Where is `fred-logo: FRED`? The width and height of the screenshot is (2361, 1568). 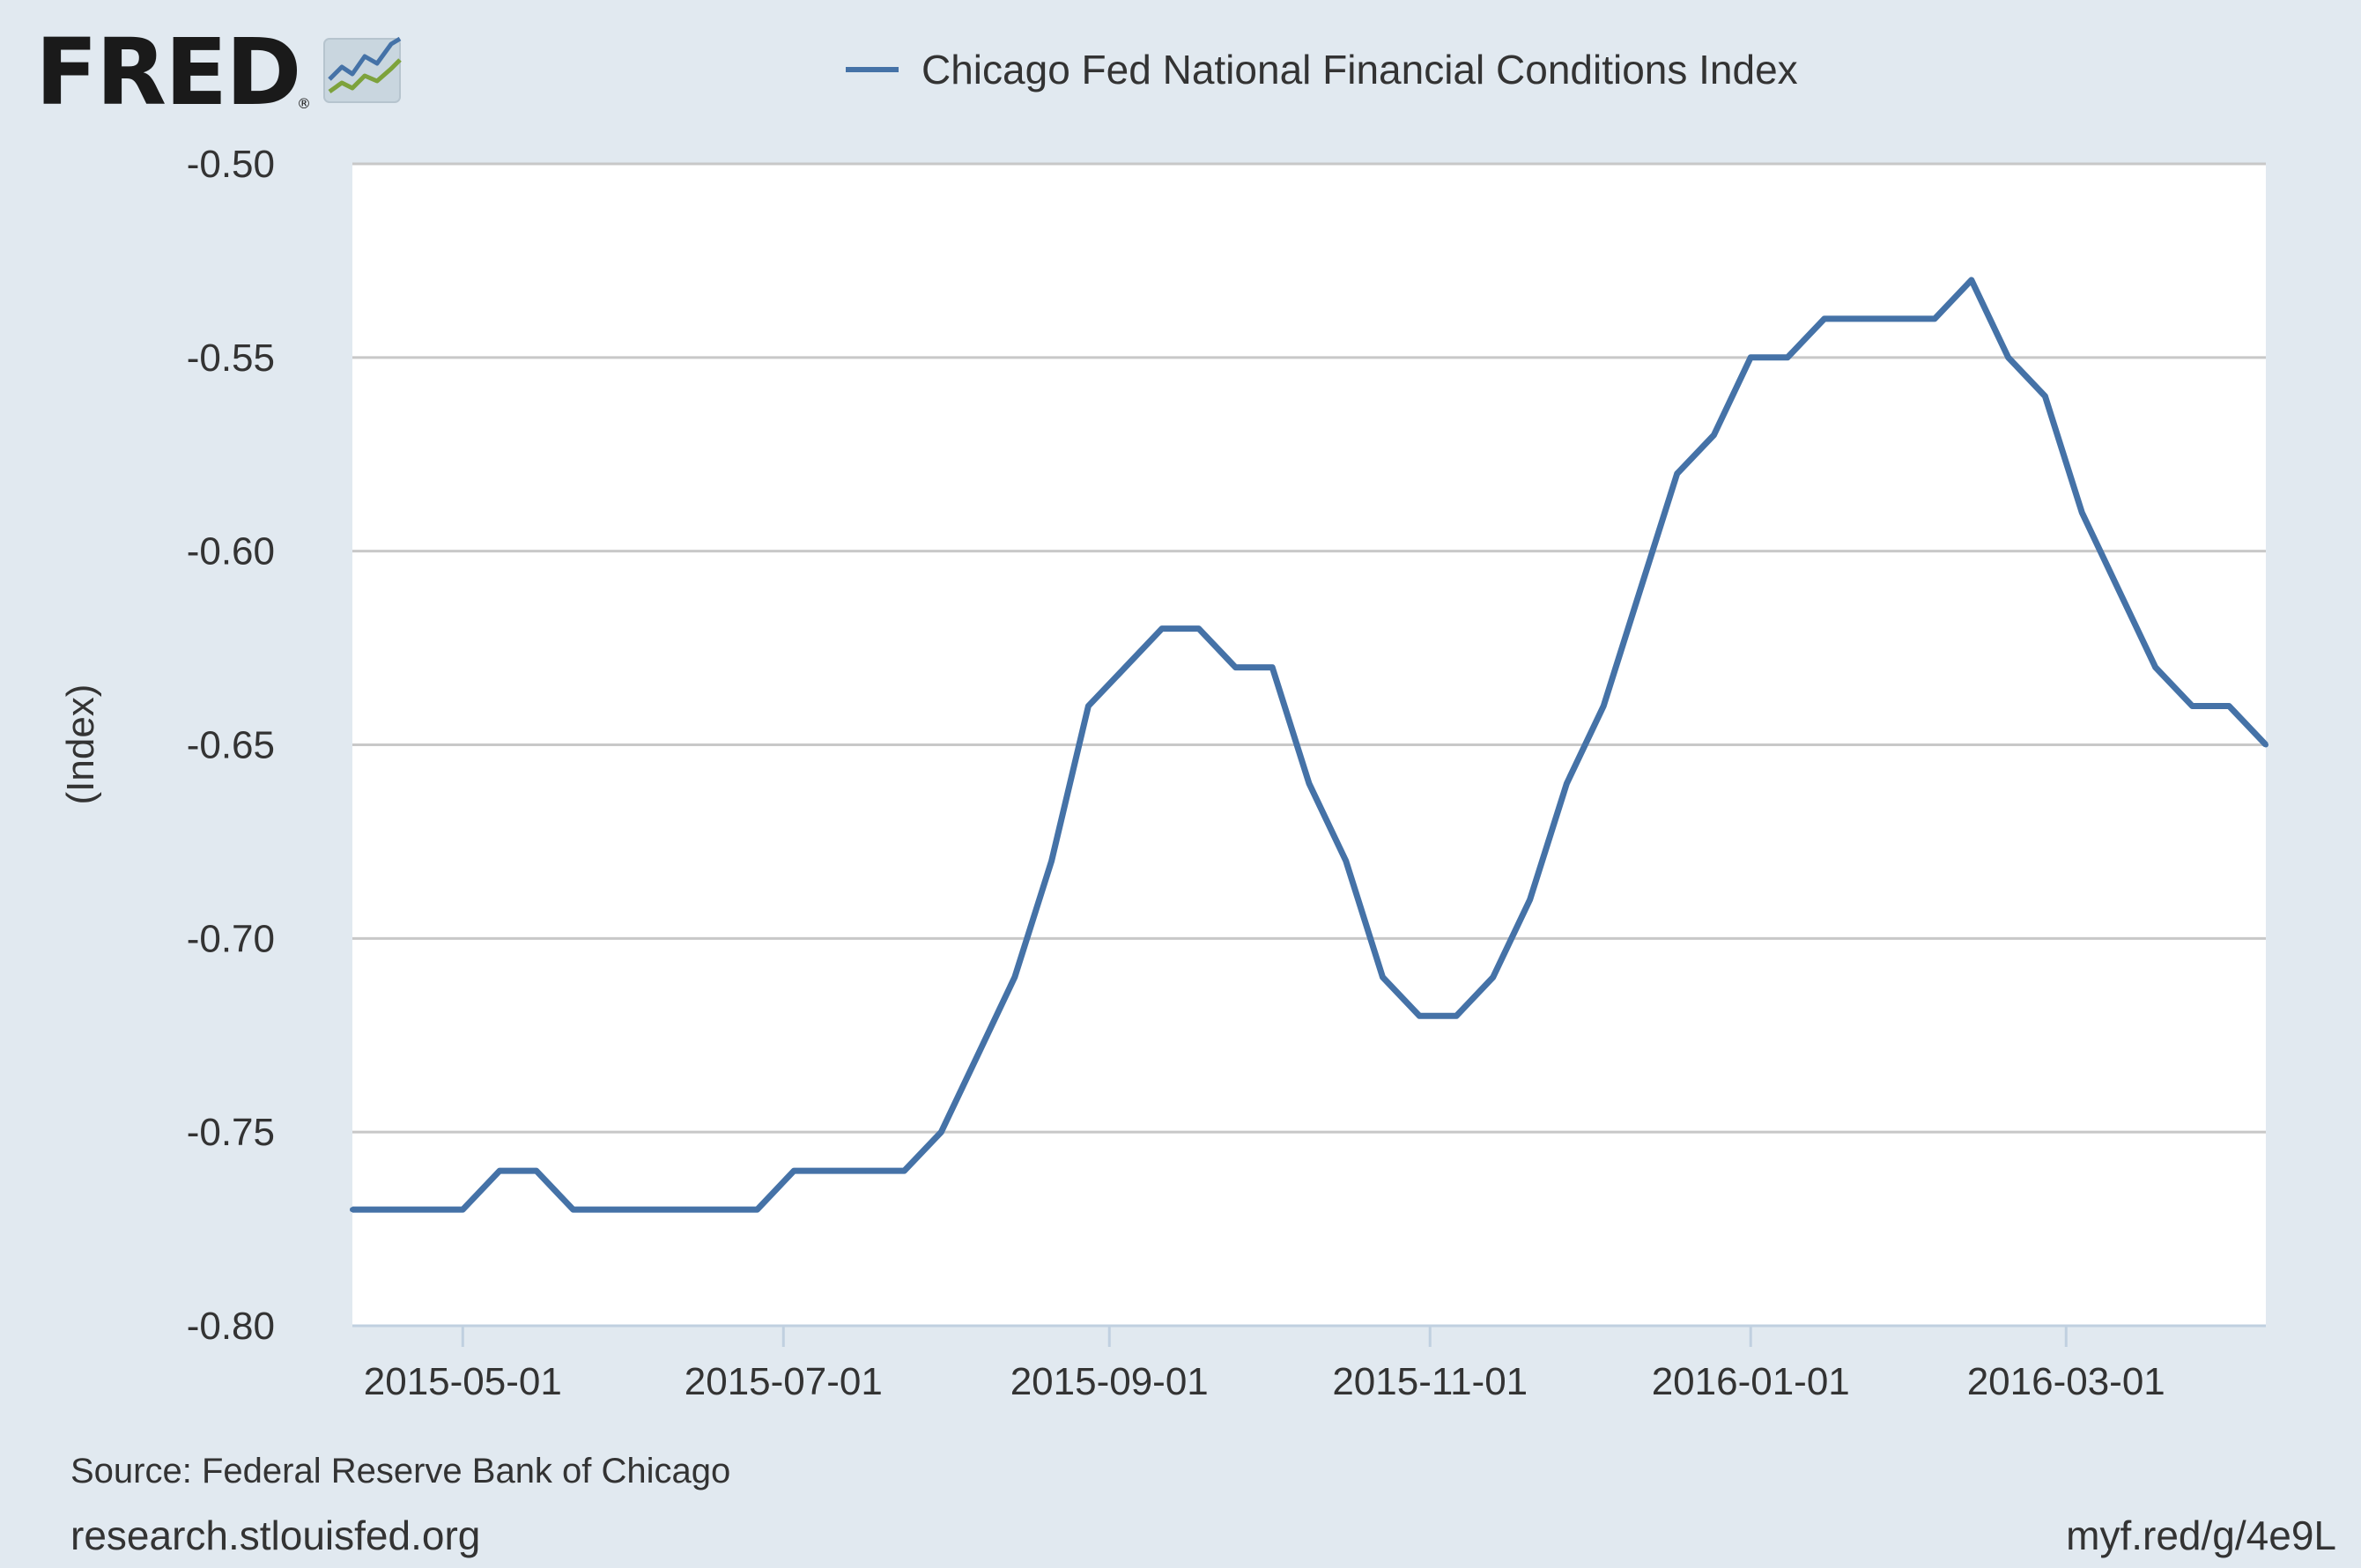
fred-logo: FRED is located at coordinates (168, 72).